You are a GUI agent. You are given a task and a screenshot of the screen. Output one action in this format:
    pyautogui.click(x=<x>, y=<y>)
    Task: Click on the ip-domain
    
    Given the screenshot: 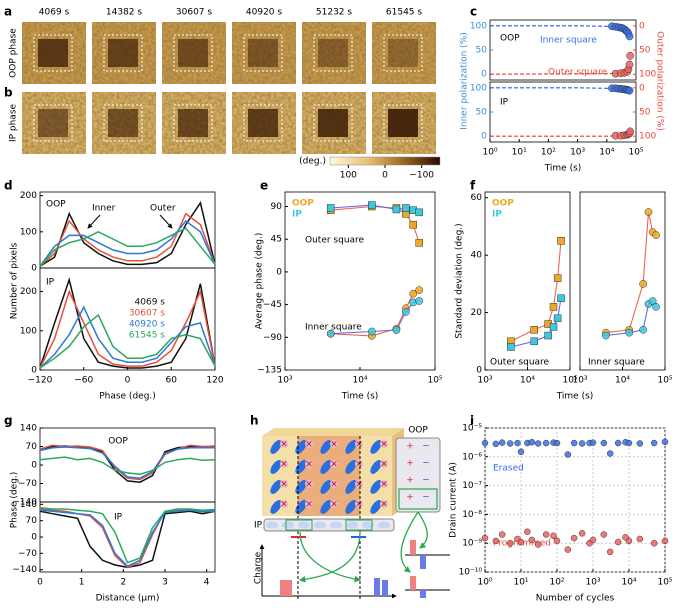 What is the action you would take?
    pyautogui.click(x=368, y=525)
    